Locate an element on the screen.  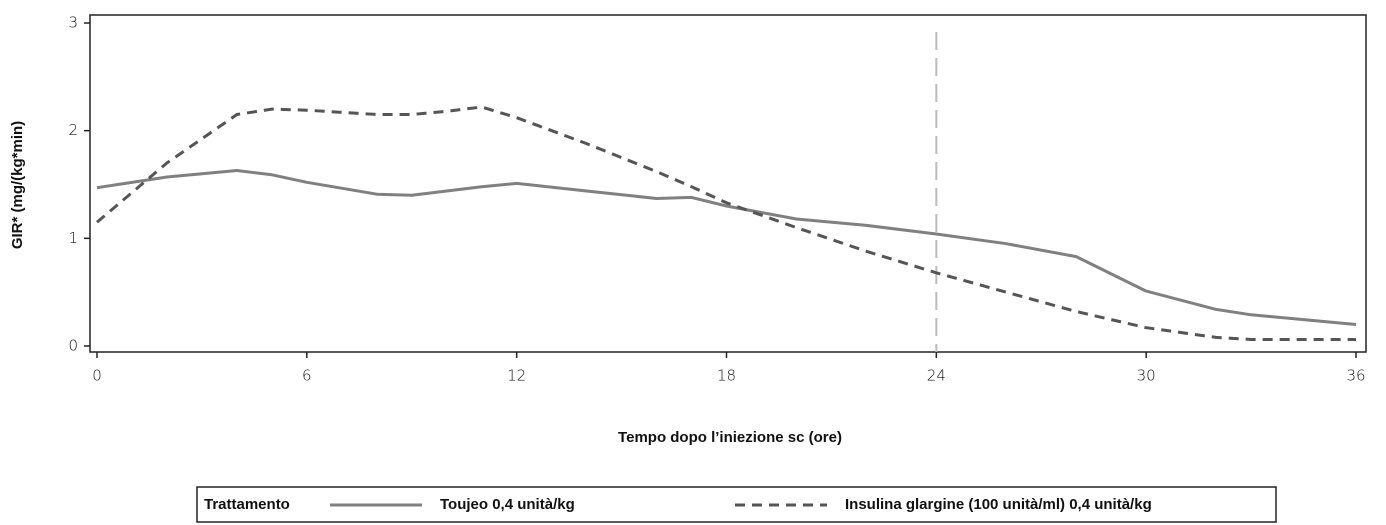
y-axis-label: GIR* (mg/(kg*min) is located at coordinates (17, 185).